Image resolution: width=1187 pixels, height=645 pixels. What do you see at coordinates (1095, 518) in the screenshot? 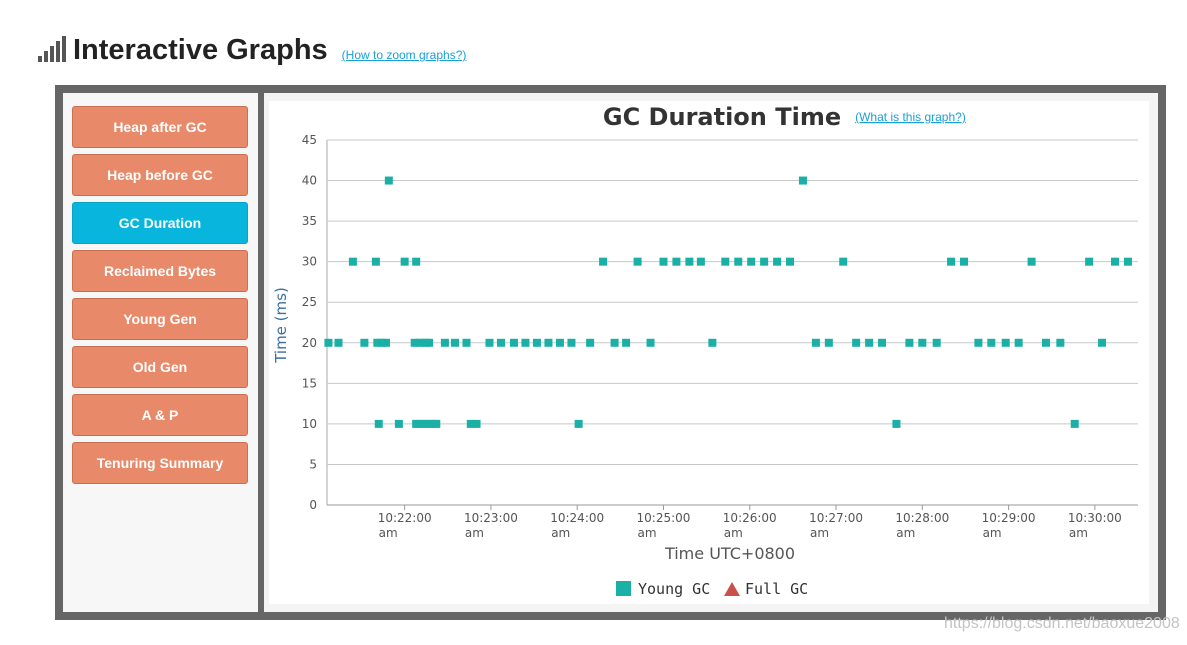
I see `x-tick-label: 10:30:00` at bounding box center [1095, 518].